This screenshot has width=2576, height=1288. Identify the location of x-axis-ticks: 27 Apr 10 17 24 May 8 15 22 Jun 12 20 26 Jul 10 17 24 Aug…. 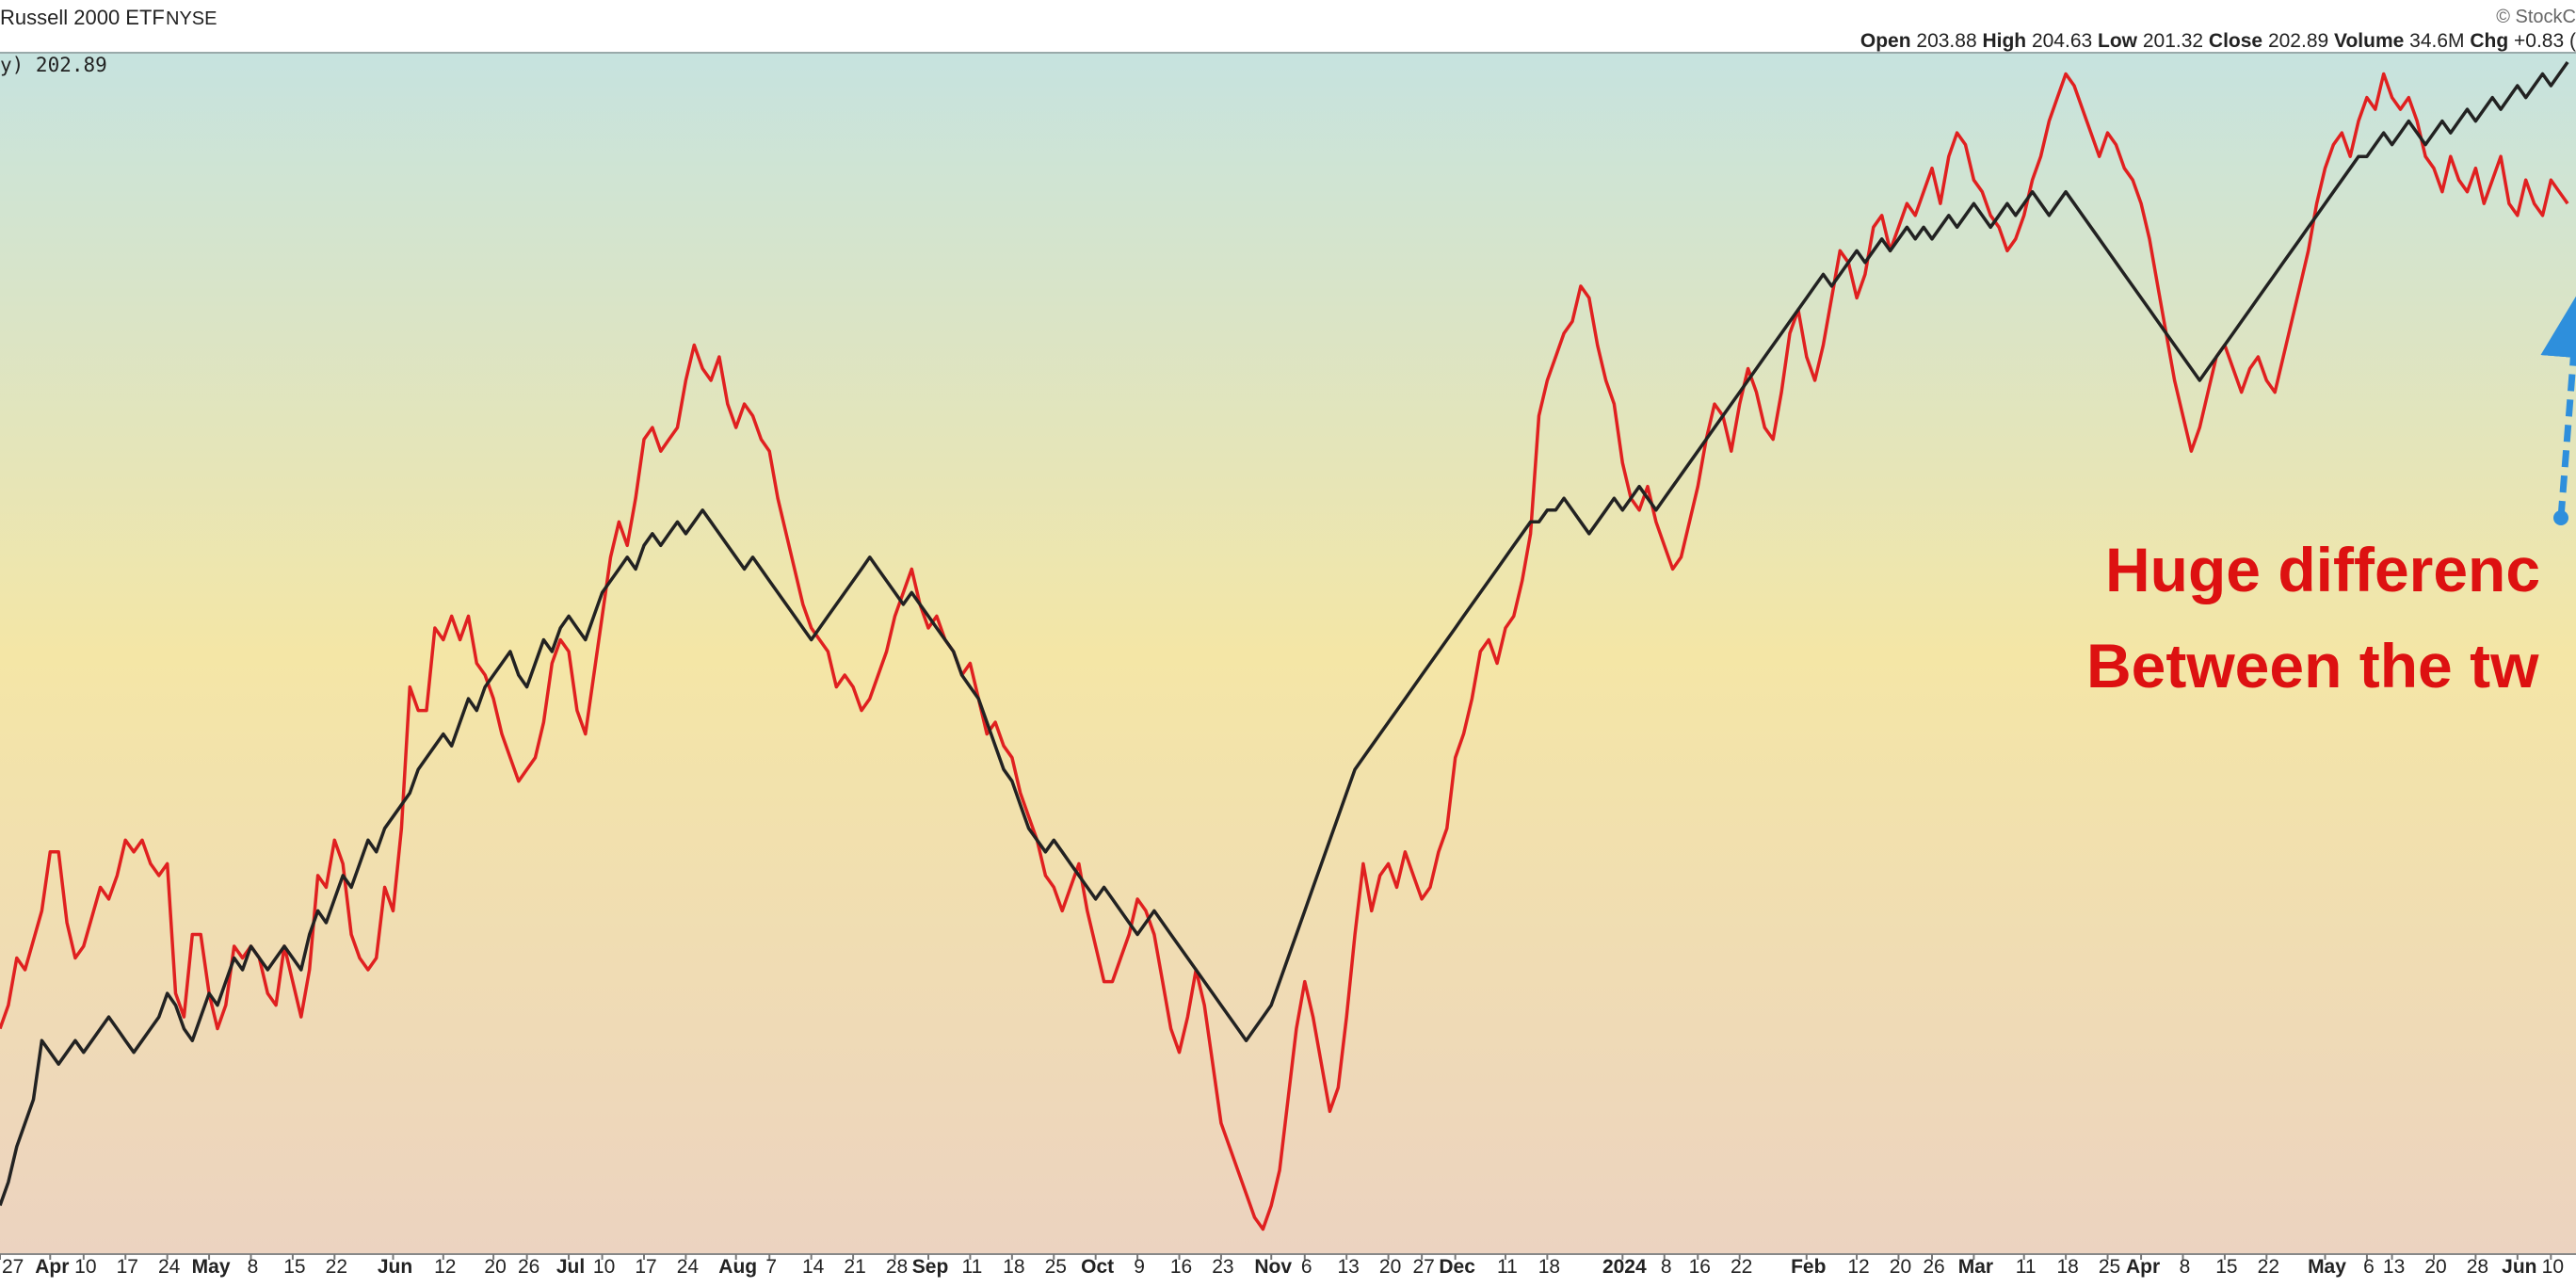
(1282, 1266).